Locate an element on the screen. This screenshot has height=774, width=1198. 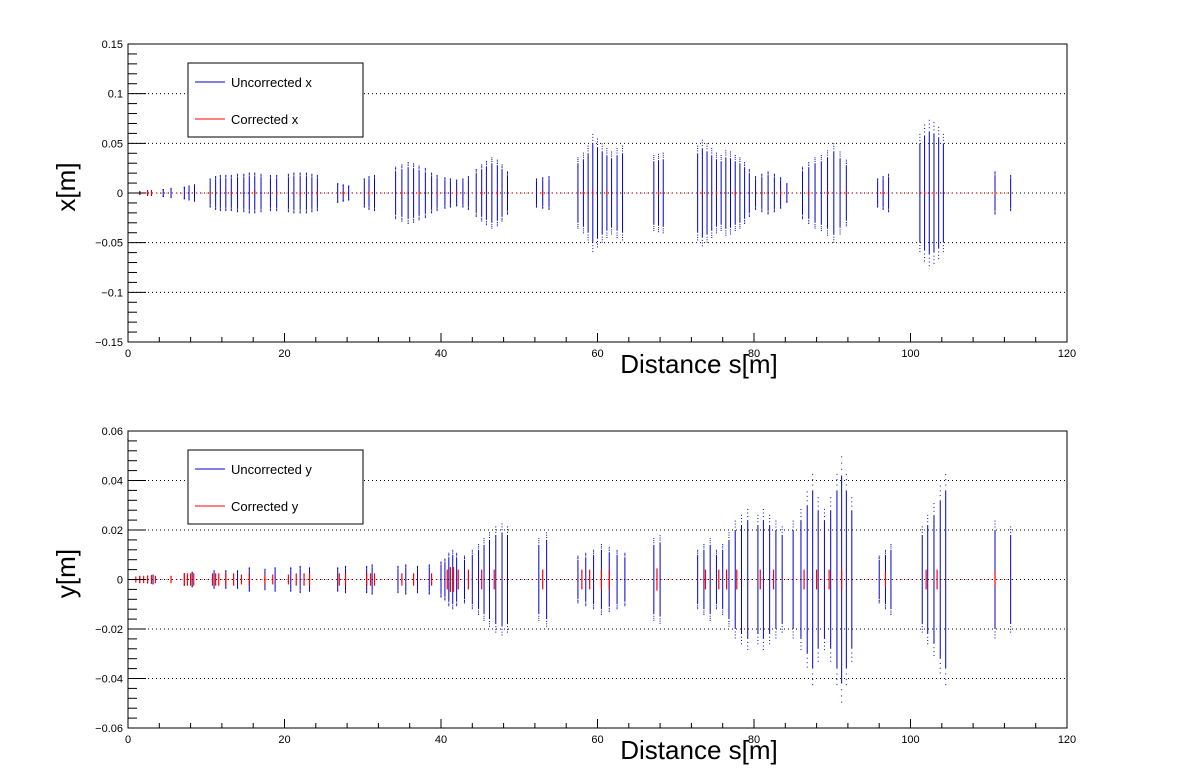
y-legend-box is located at coordinates (275, 487).